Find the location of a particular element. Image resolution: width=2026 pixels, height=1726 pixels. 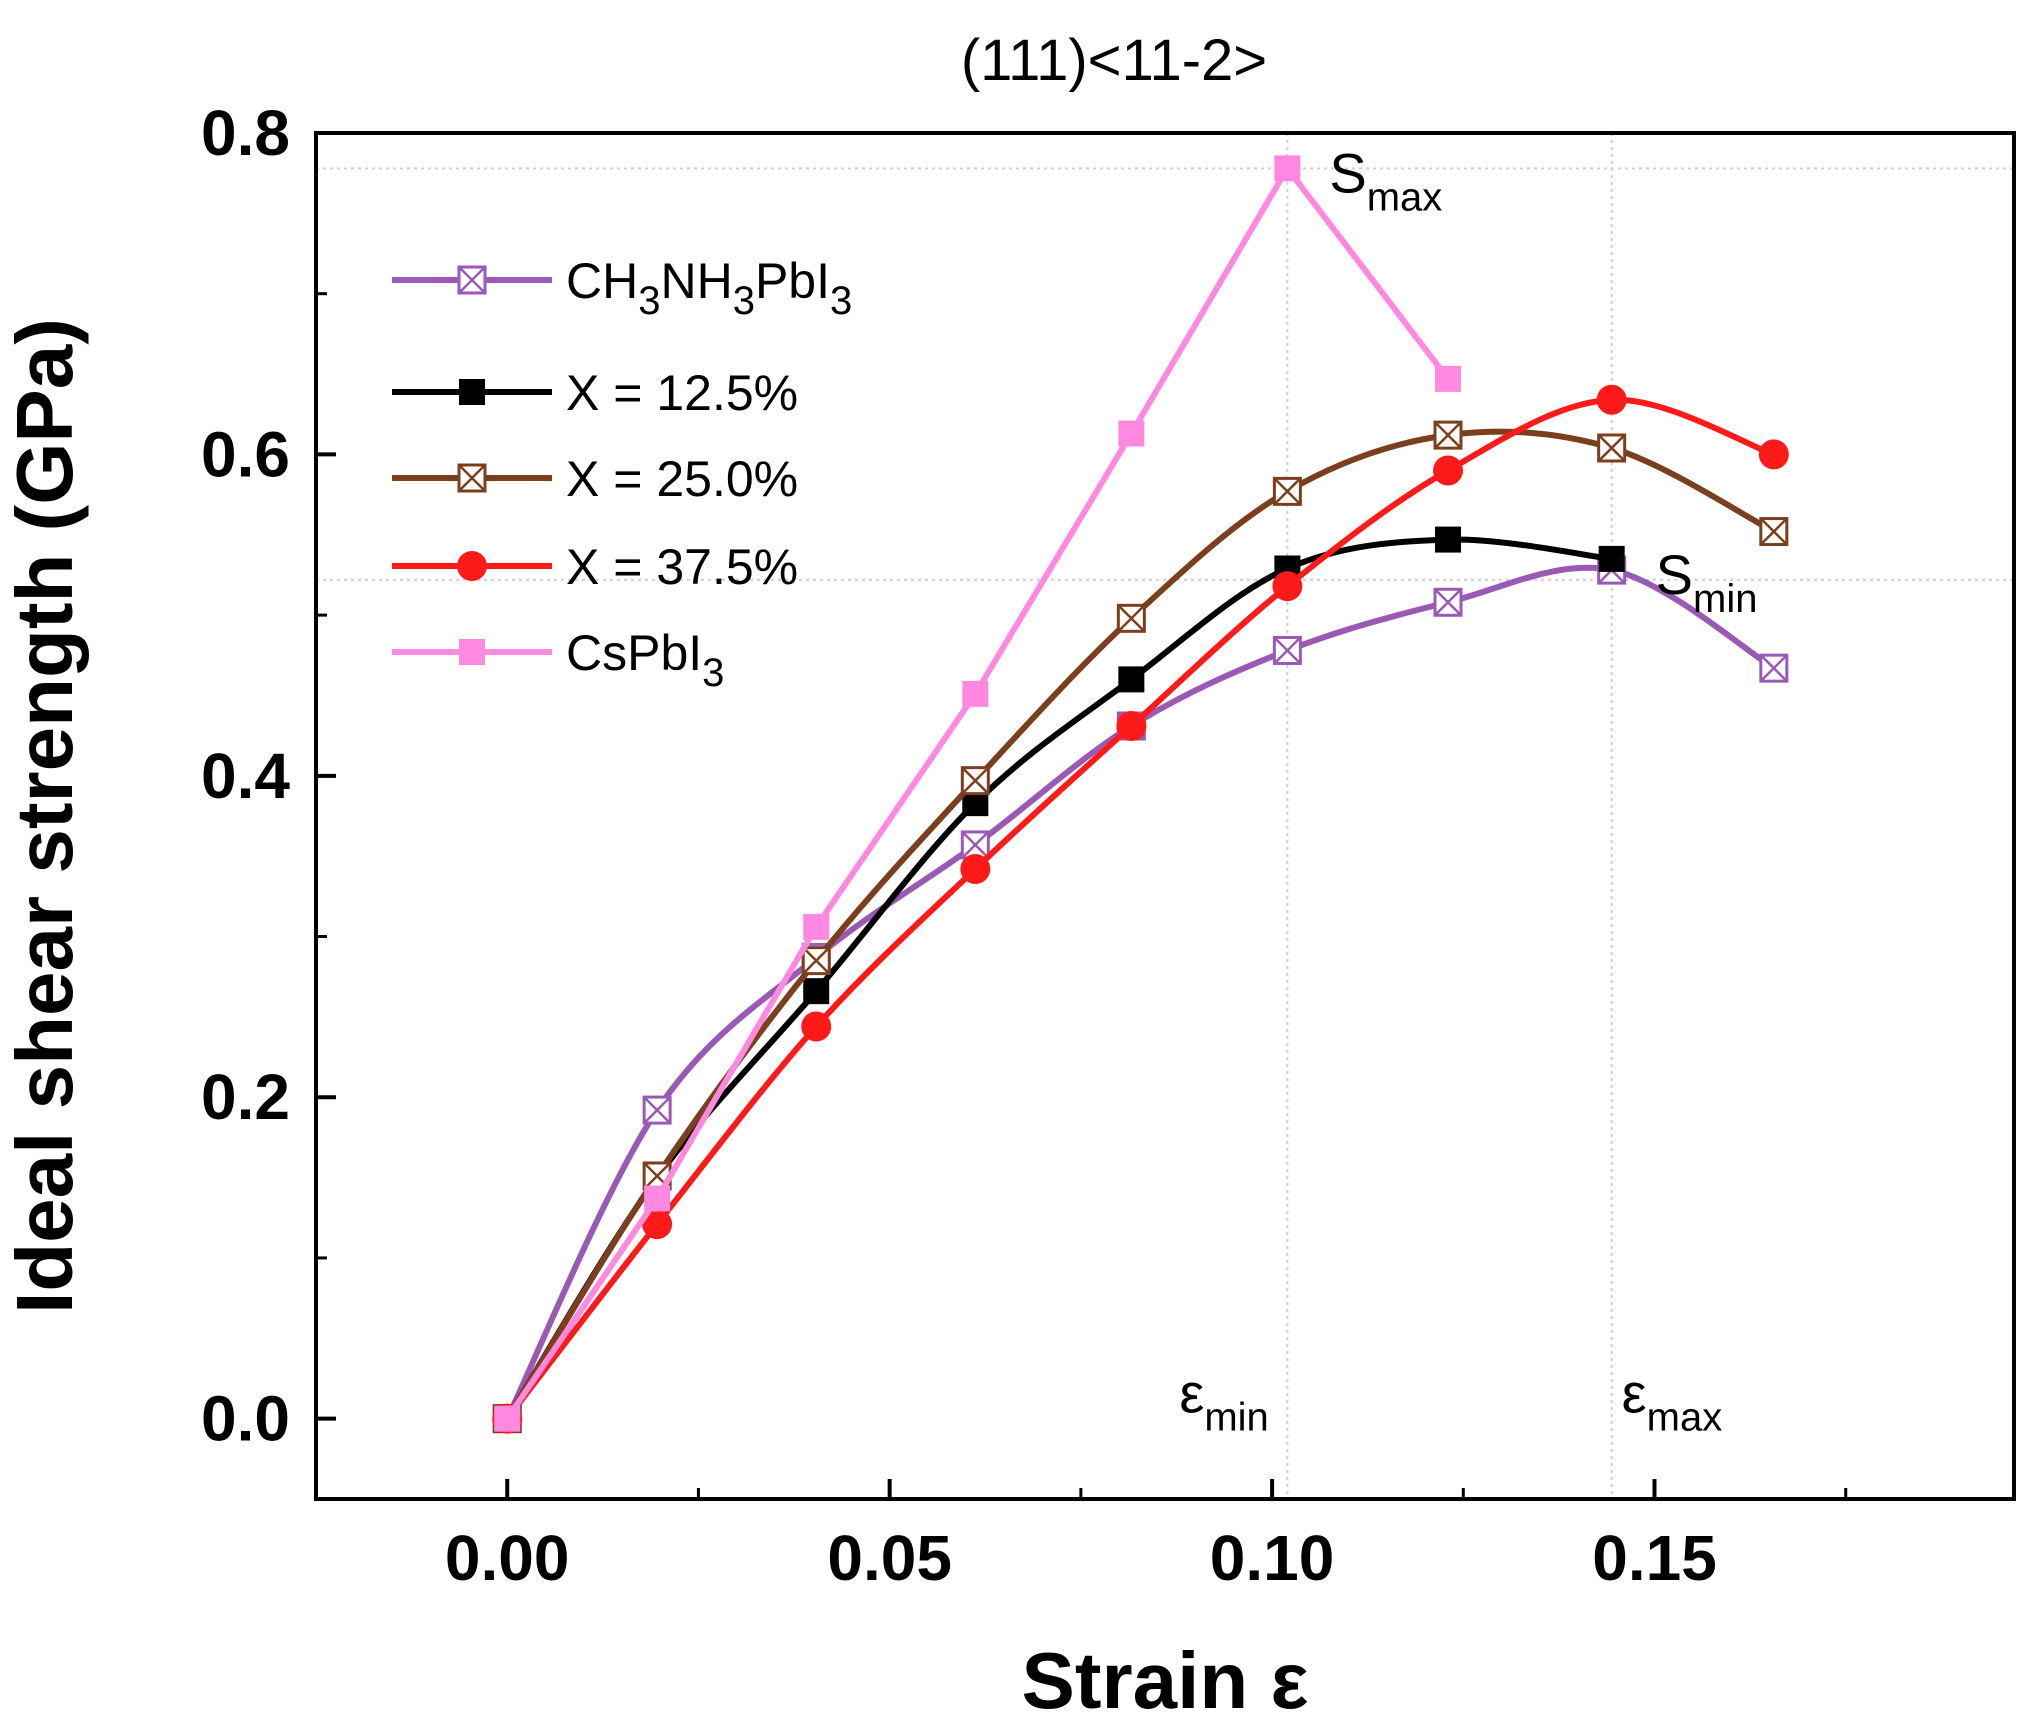

annotation-S-max: Smax is located at coordinates (1385, 180).